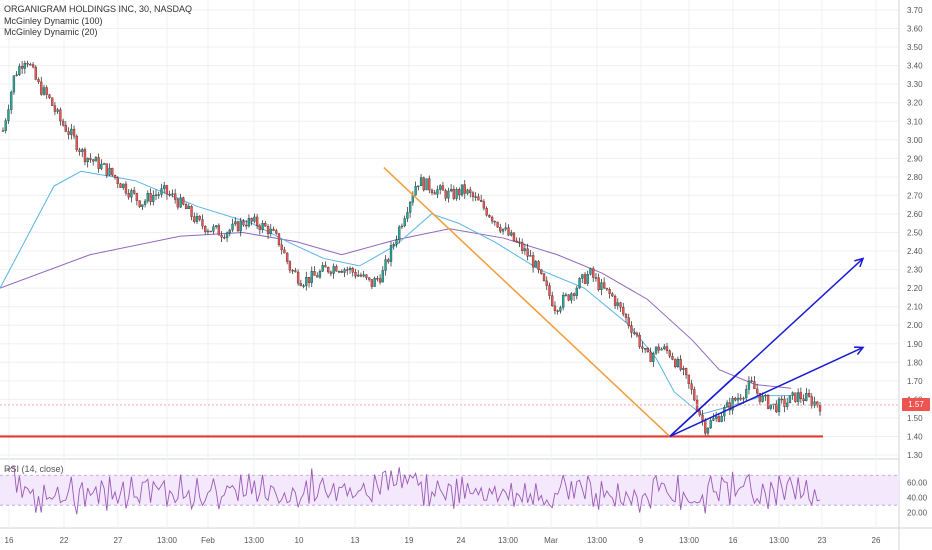 The height and width of the screenshot is (550, 932). I want to click on price-tick-label: 2.40, so click(915, 251).